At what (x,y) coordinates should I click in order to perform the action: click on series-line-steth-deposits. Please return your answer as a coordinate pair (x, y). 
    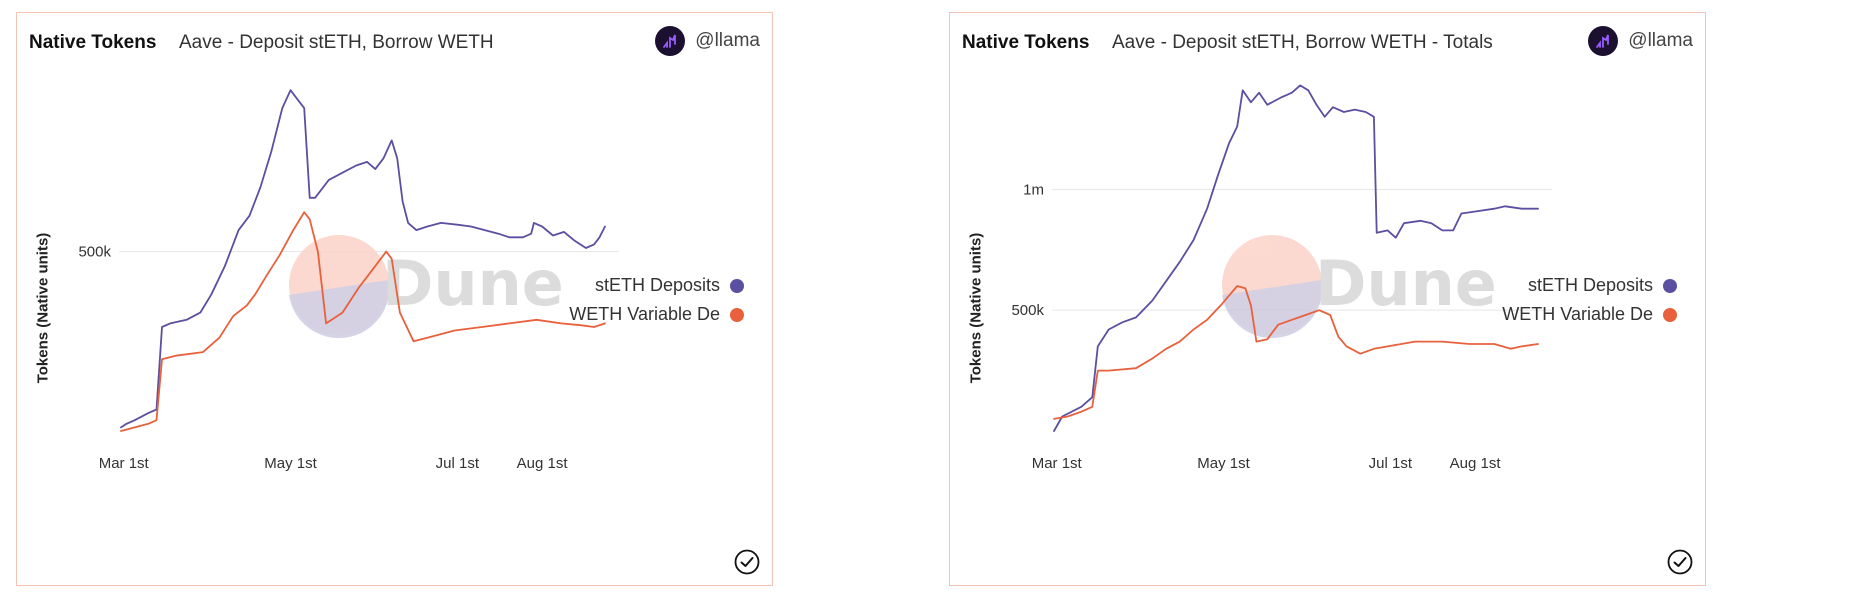
    Looking at the image, I should click on (363, 259).